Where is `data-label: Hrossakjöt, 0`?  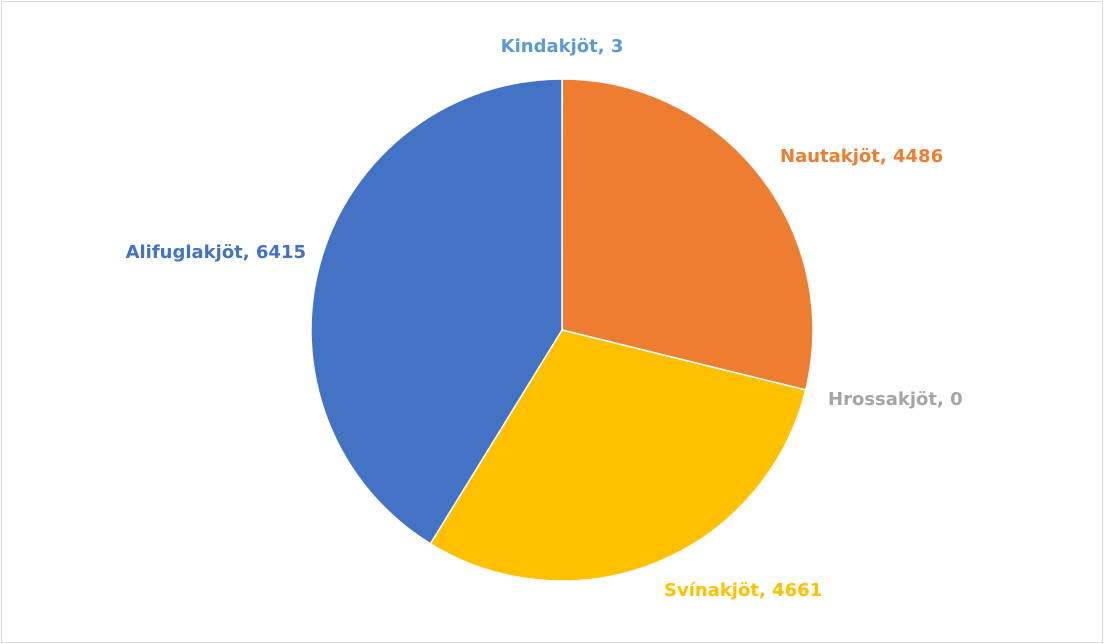 data-label: Hrossakjöt, 0 is located at coordinates (895, 399).